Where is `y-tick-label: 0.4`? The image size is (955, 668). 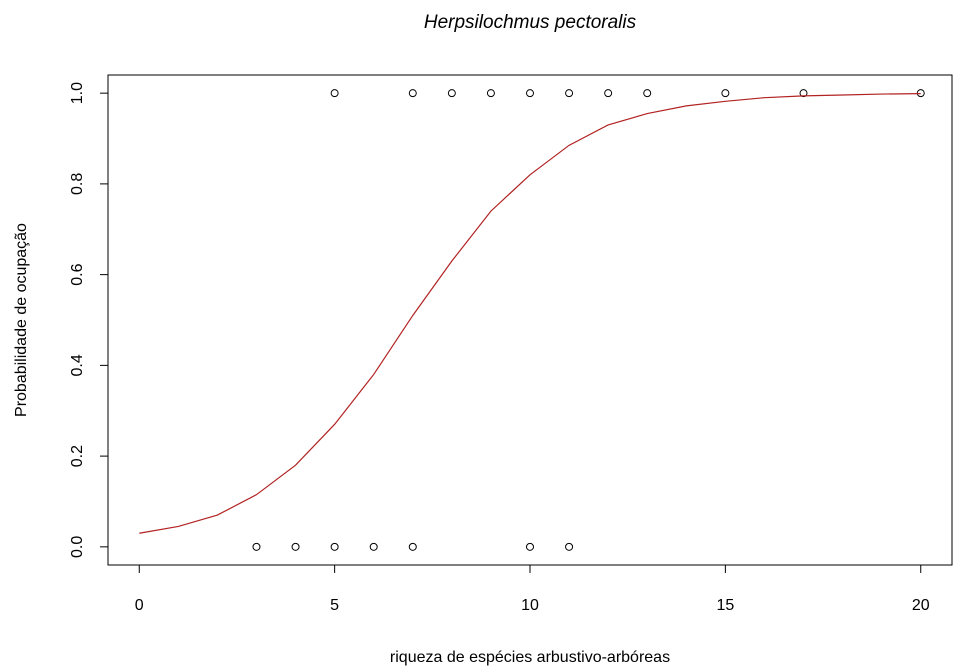
y-tick-label: 0.4 is located at coordinates (77, 365).